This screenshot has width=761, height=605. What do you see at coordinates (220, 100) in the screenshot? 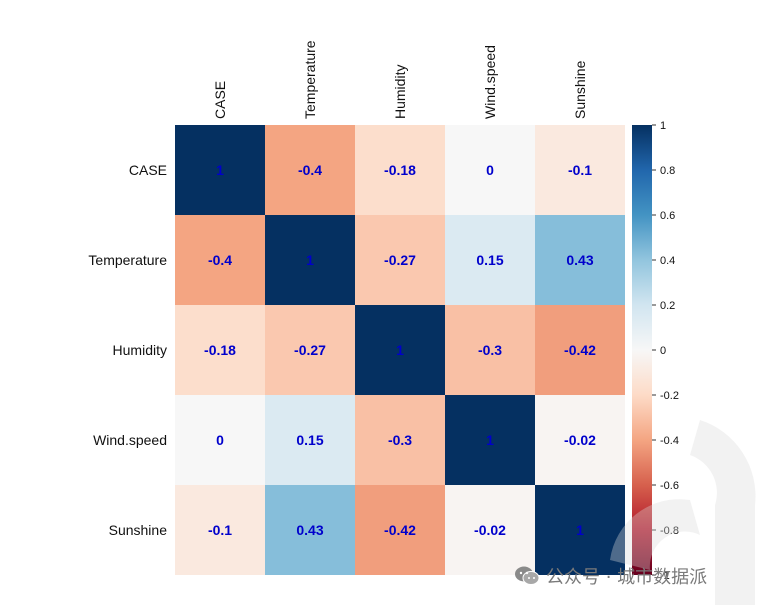
I see `col-label-0: CASE` at bounding box center [220, 100].